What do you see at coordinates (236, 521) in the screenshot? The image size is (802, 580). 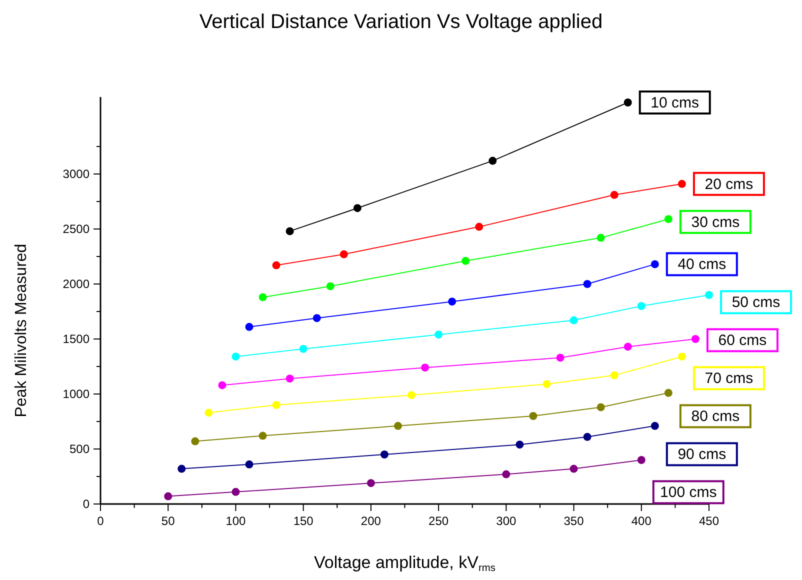 I see `x-tick-label: 100` at bounding box center [236, 521].